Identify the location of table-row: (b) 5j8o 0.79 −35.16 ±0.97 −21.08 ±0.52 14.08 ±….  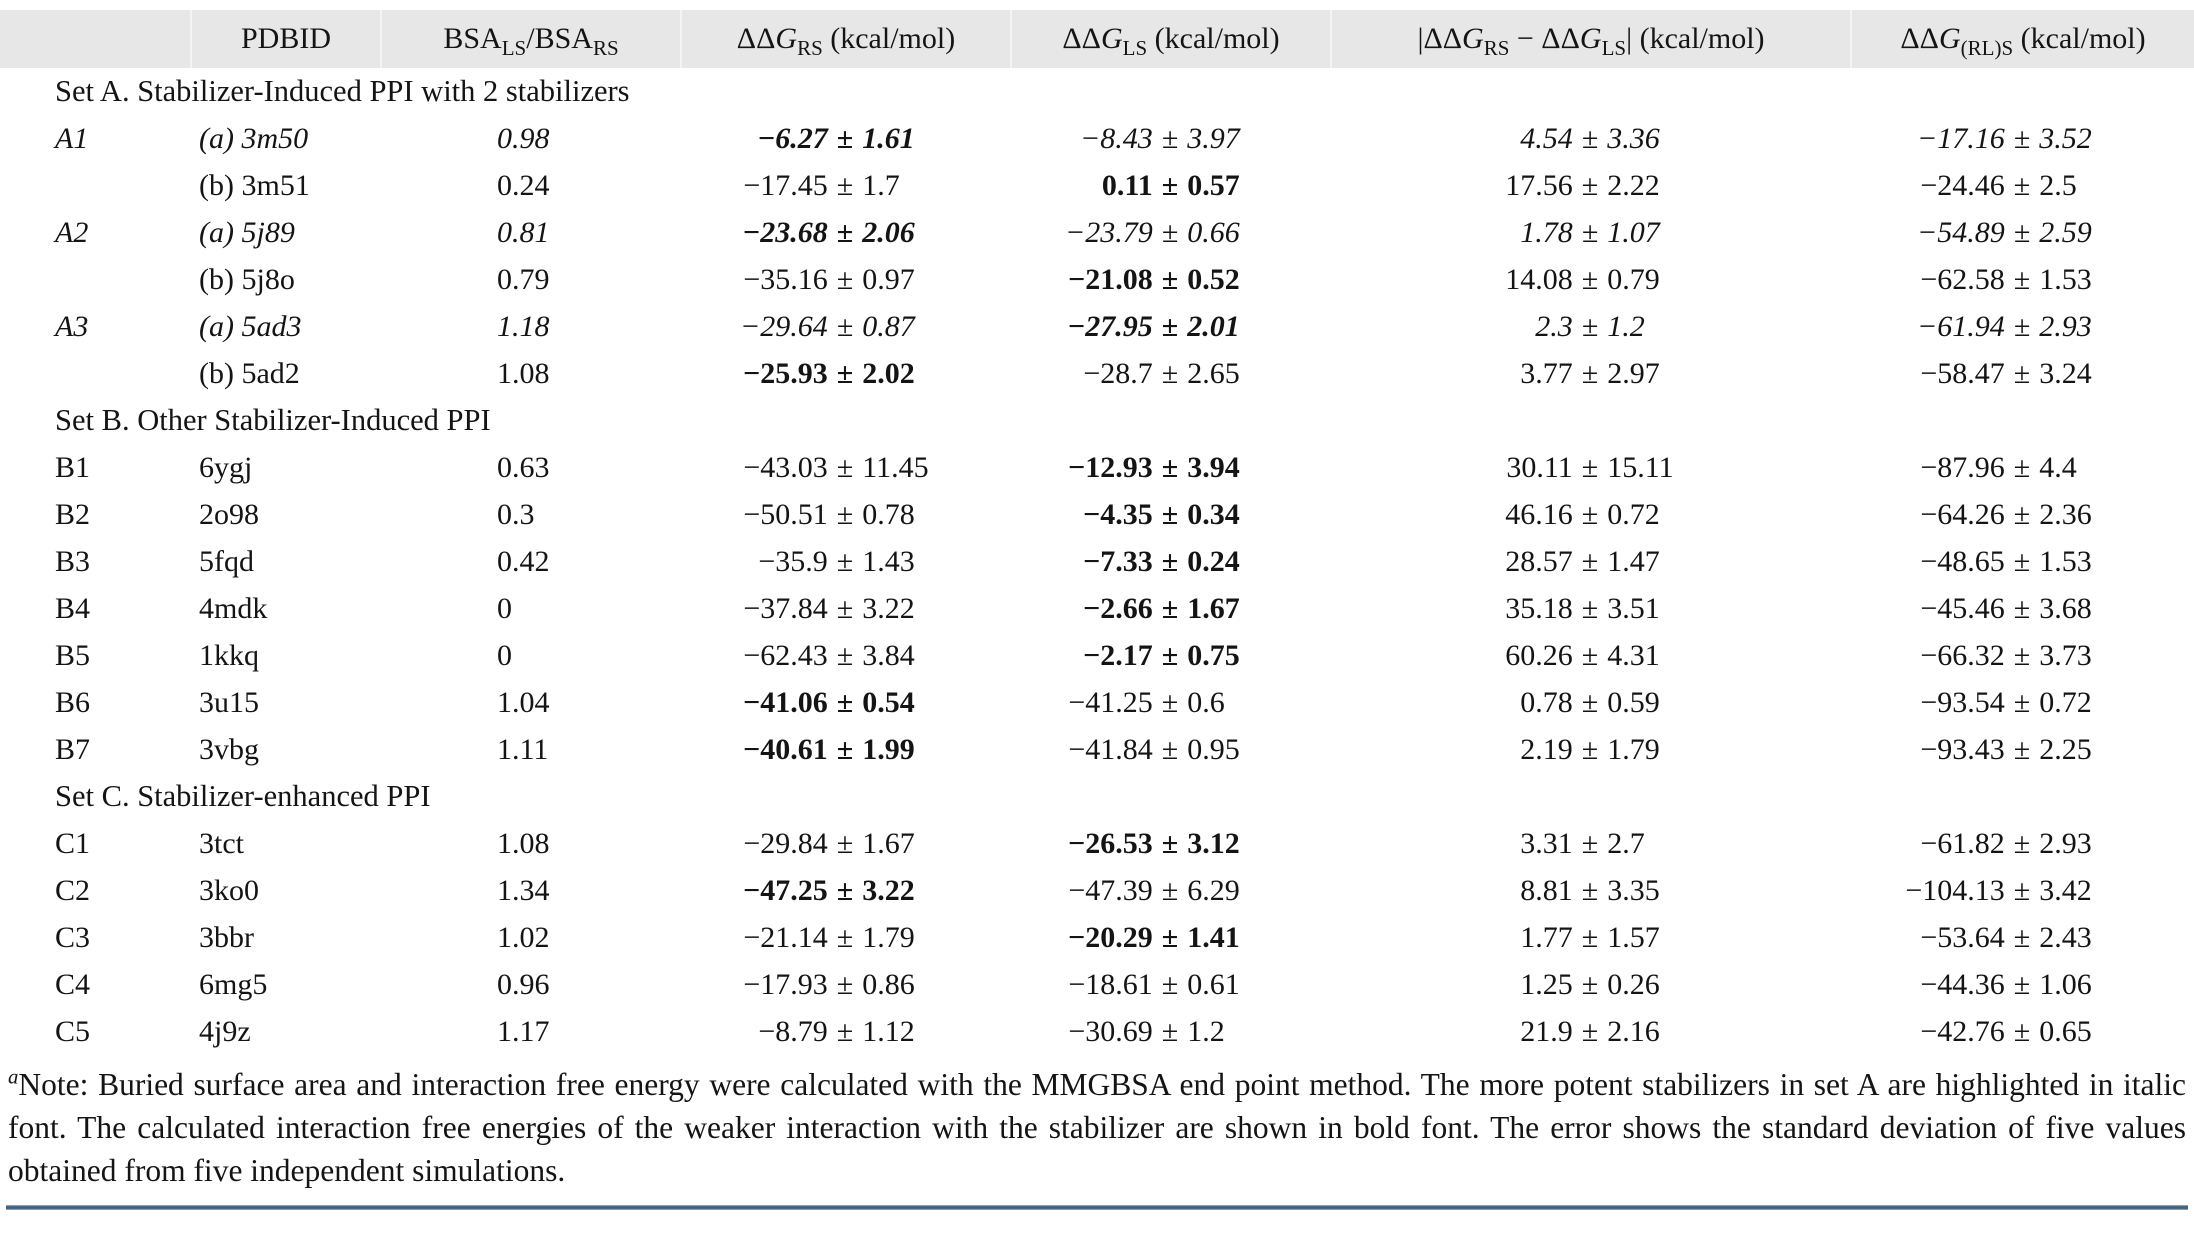
(1097, 279).